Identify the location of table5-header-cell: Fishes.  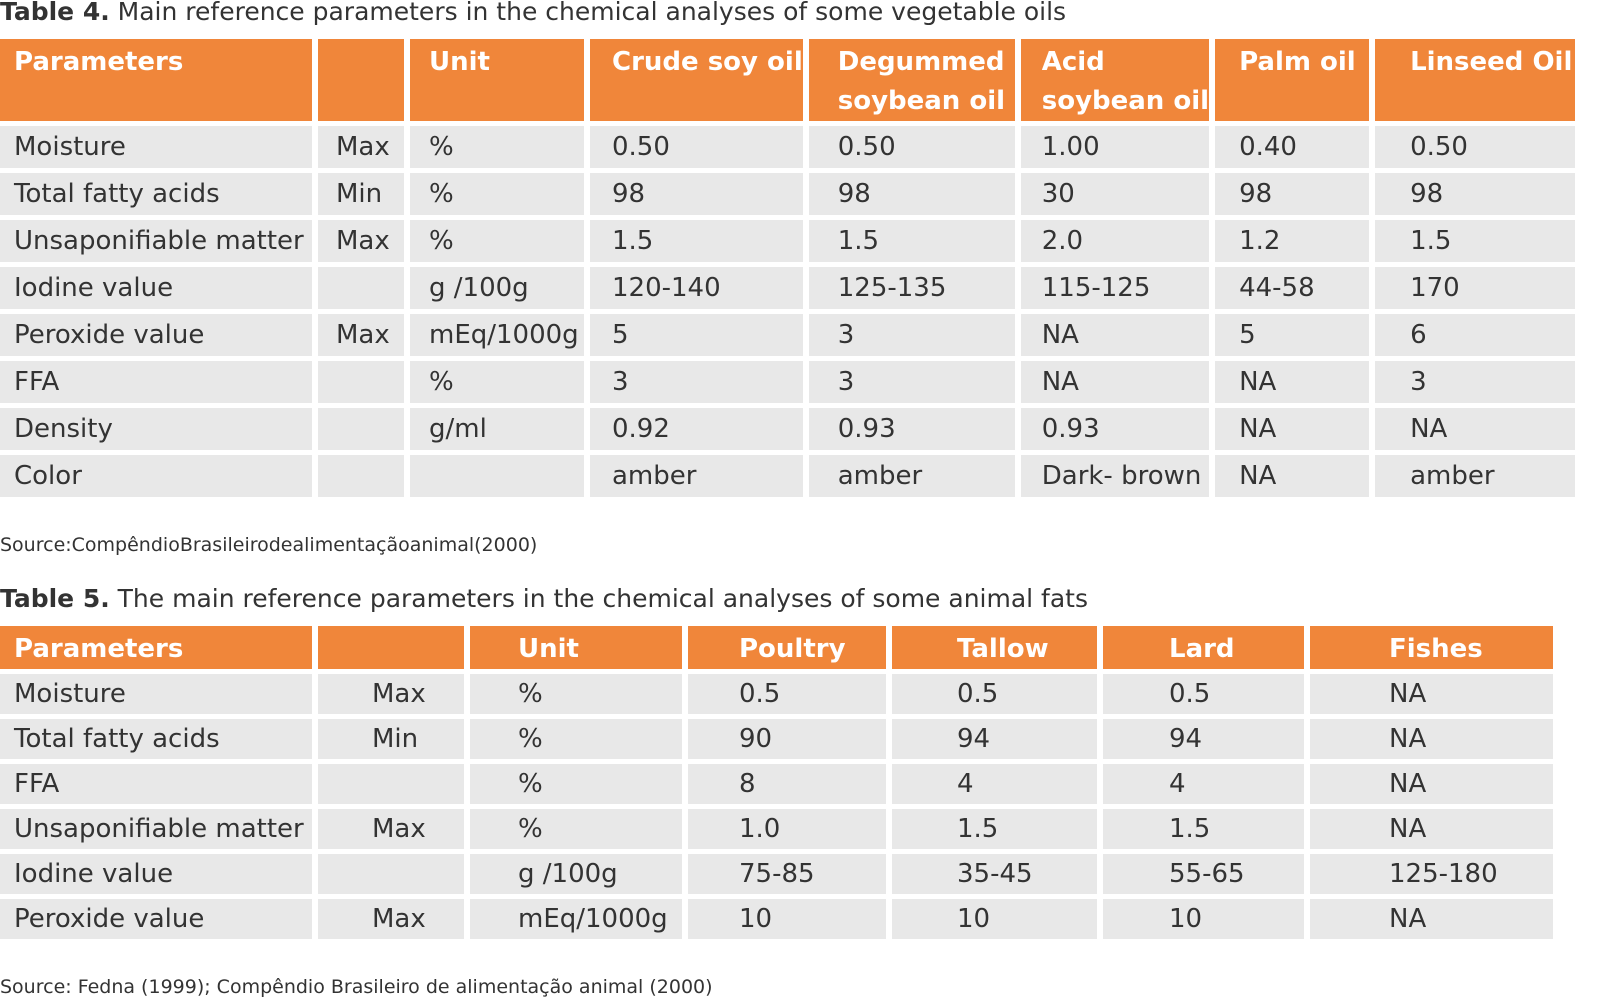
(1431, 647).